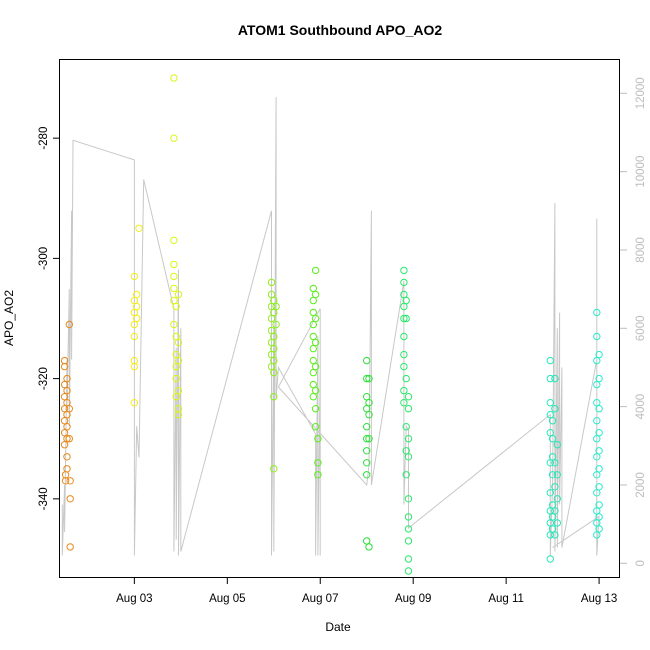 Image resolution: width=650 pixels, height=650 pixels. What do you see at coordinates (340, 30) in the screenshot?
I see `chart-title: ATOM1 Southbound APO_AO2` at bounding box center [340, 30].